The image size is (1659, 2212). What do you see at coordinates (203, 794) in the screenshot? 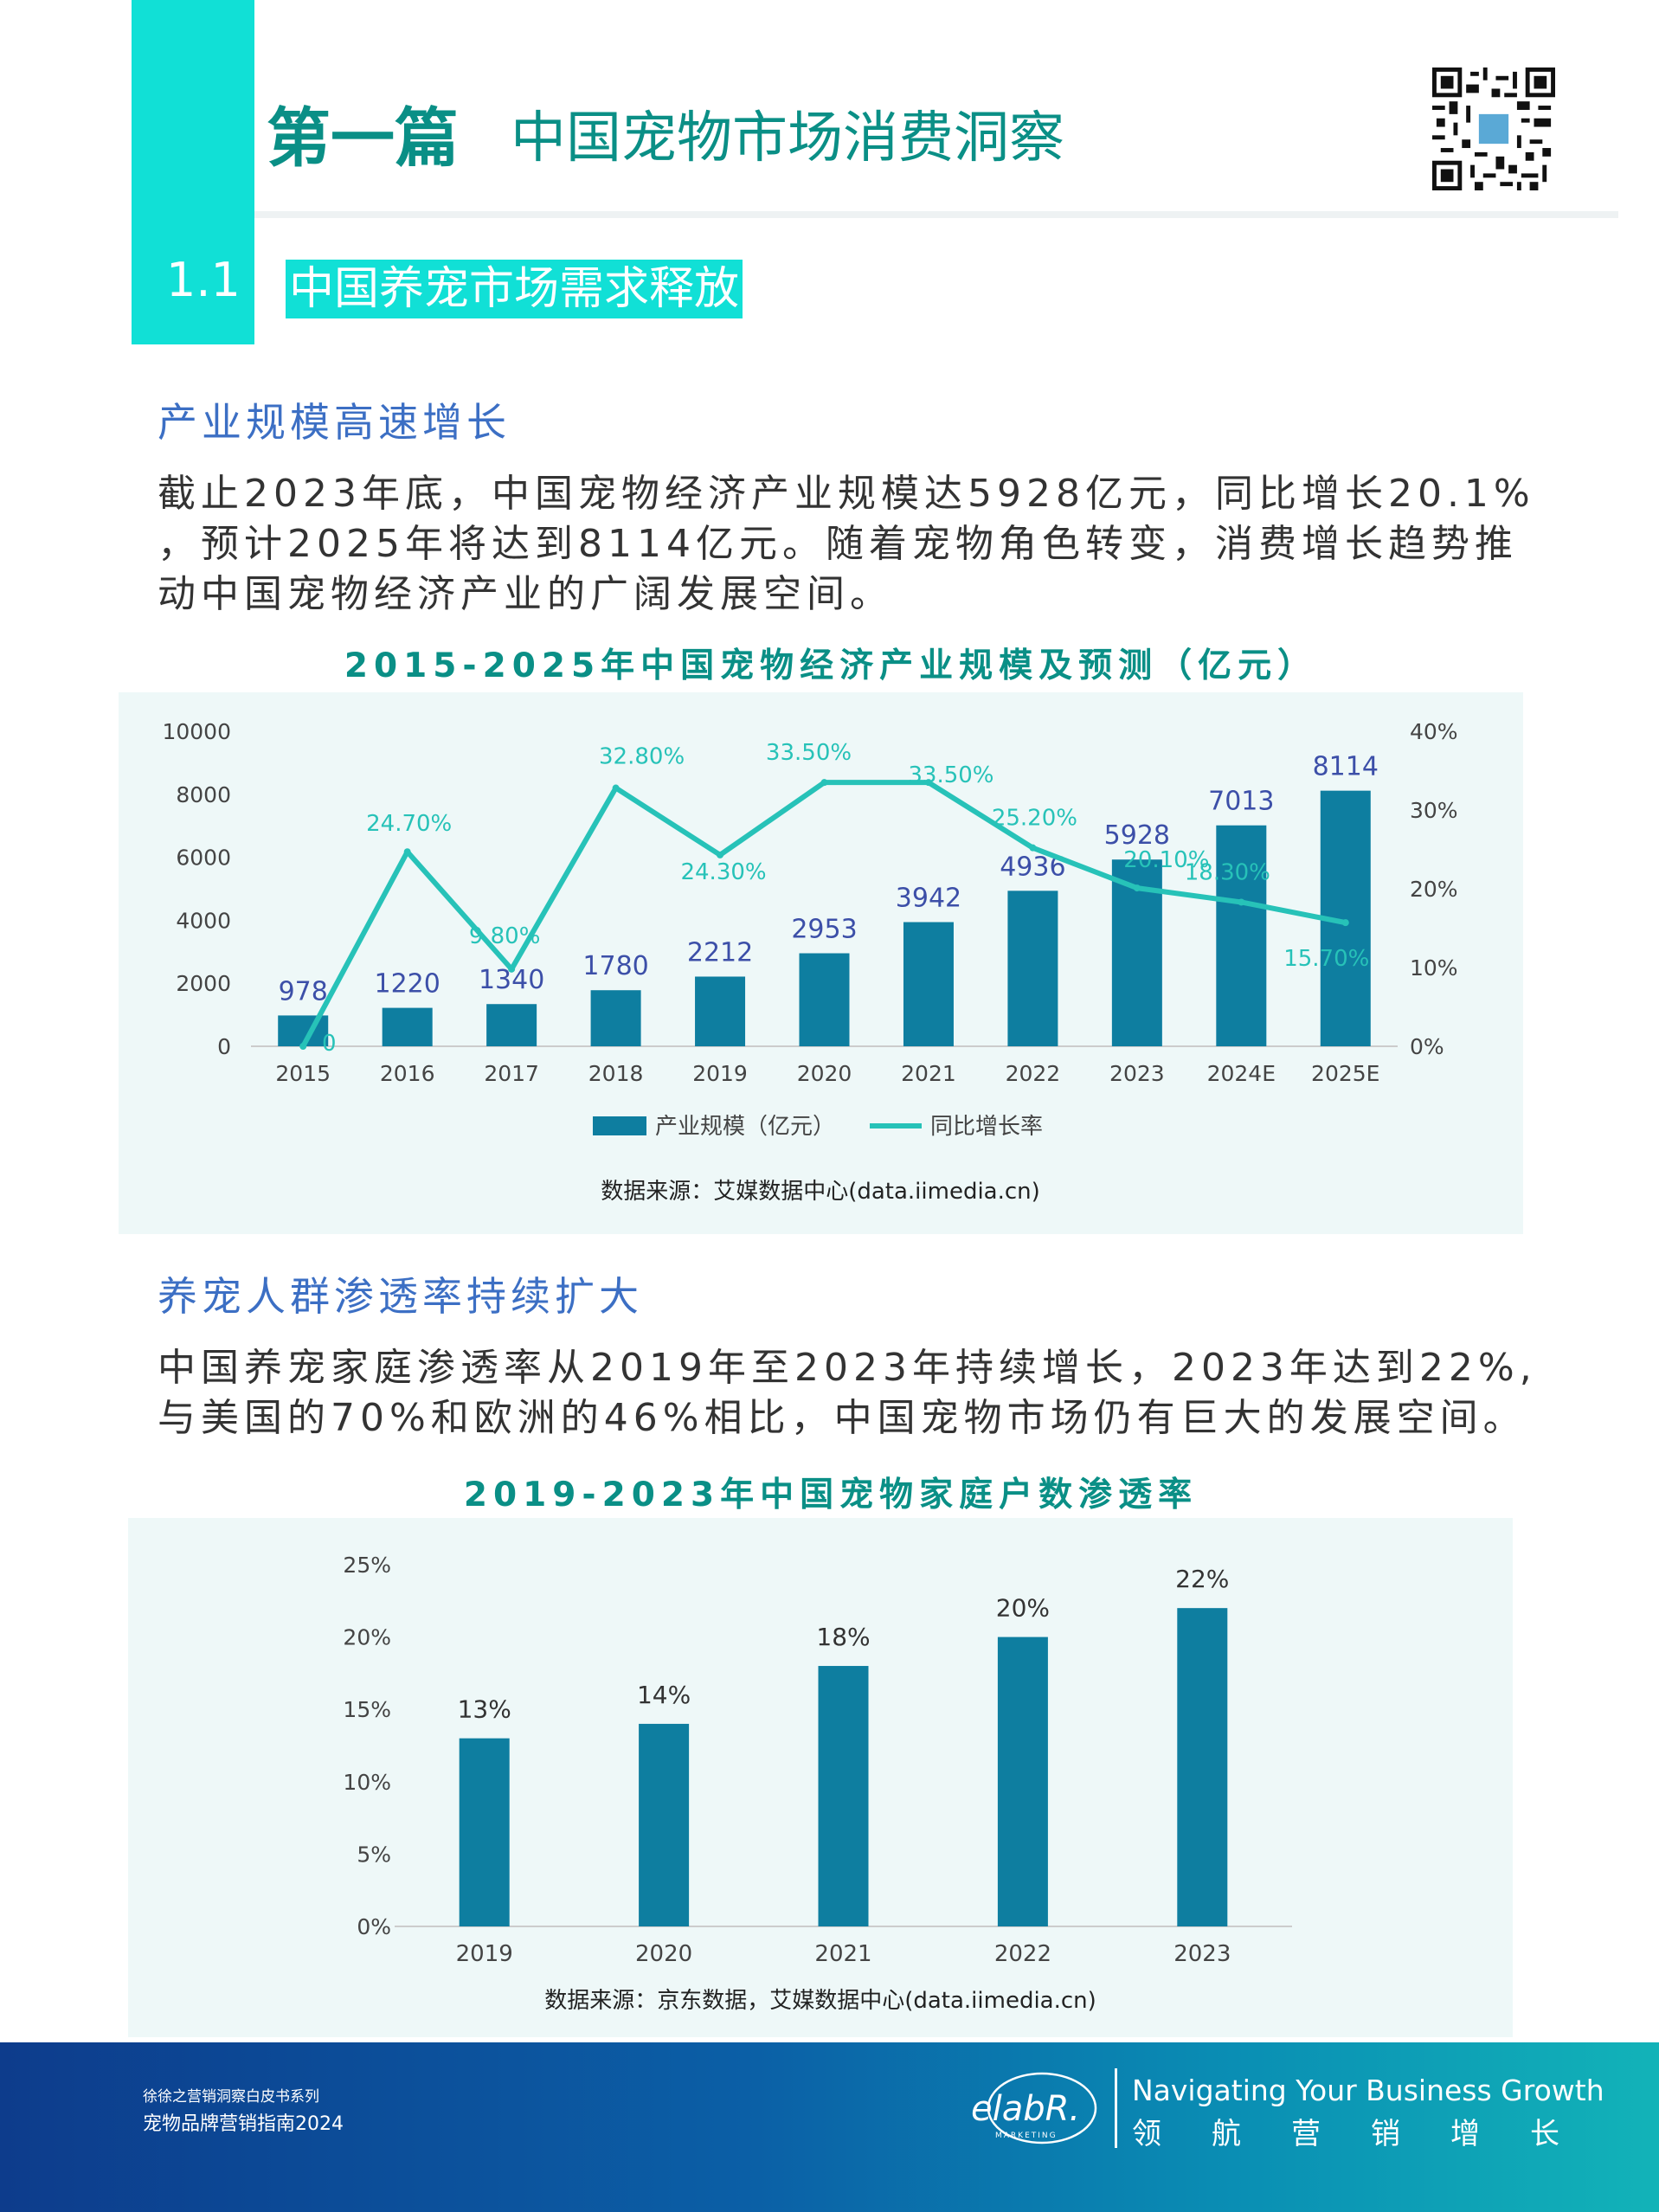
I see `y-axis-tick-label: 8000` at bounding box center [203, 794].